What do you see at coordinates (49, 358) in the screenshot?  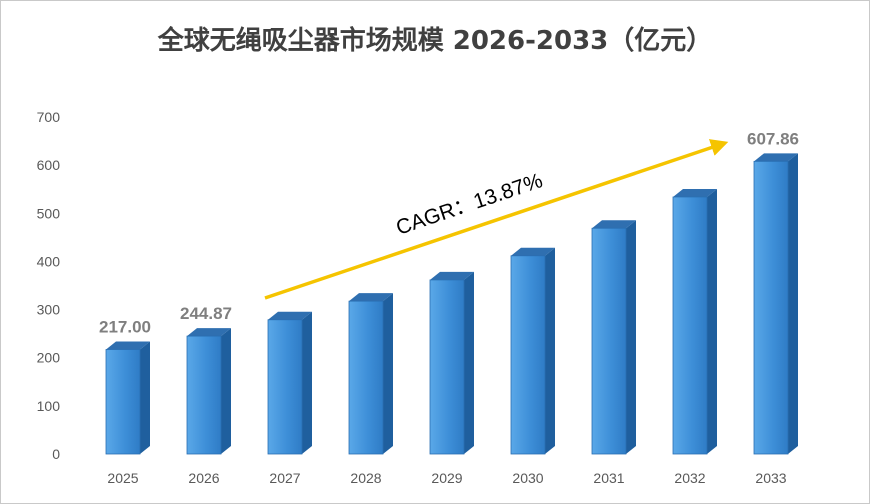 I see `y-tick-label: 200` at bounding box center [49, 358].